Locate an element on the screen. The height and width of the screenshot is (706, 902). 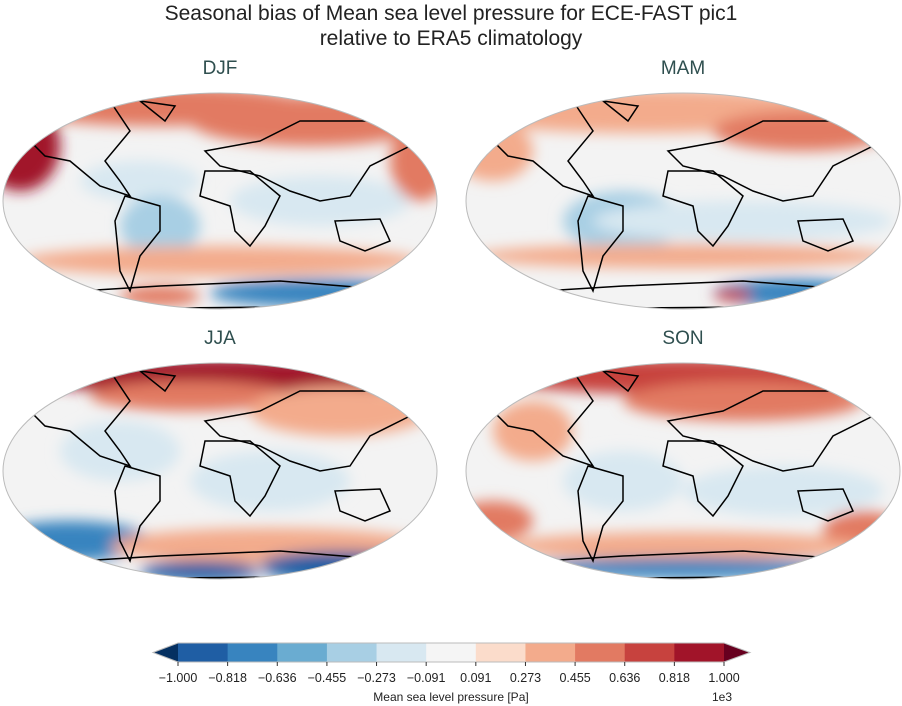
panel-title-djf: DJF is located at coordinates (220, 68).